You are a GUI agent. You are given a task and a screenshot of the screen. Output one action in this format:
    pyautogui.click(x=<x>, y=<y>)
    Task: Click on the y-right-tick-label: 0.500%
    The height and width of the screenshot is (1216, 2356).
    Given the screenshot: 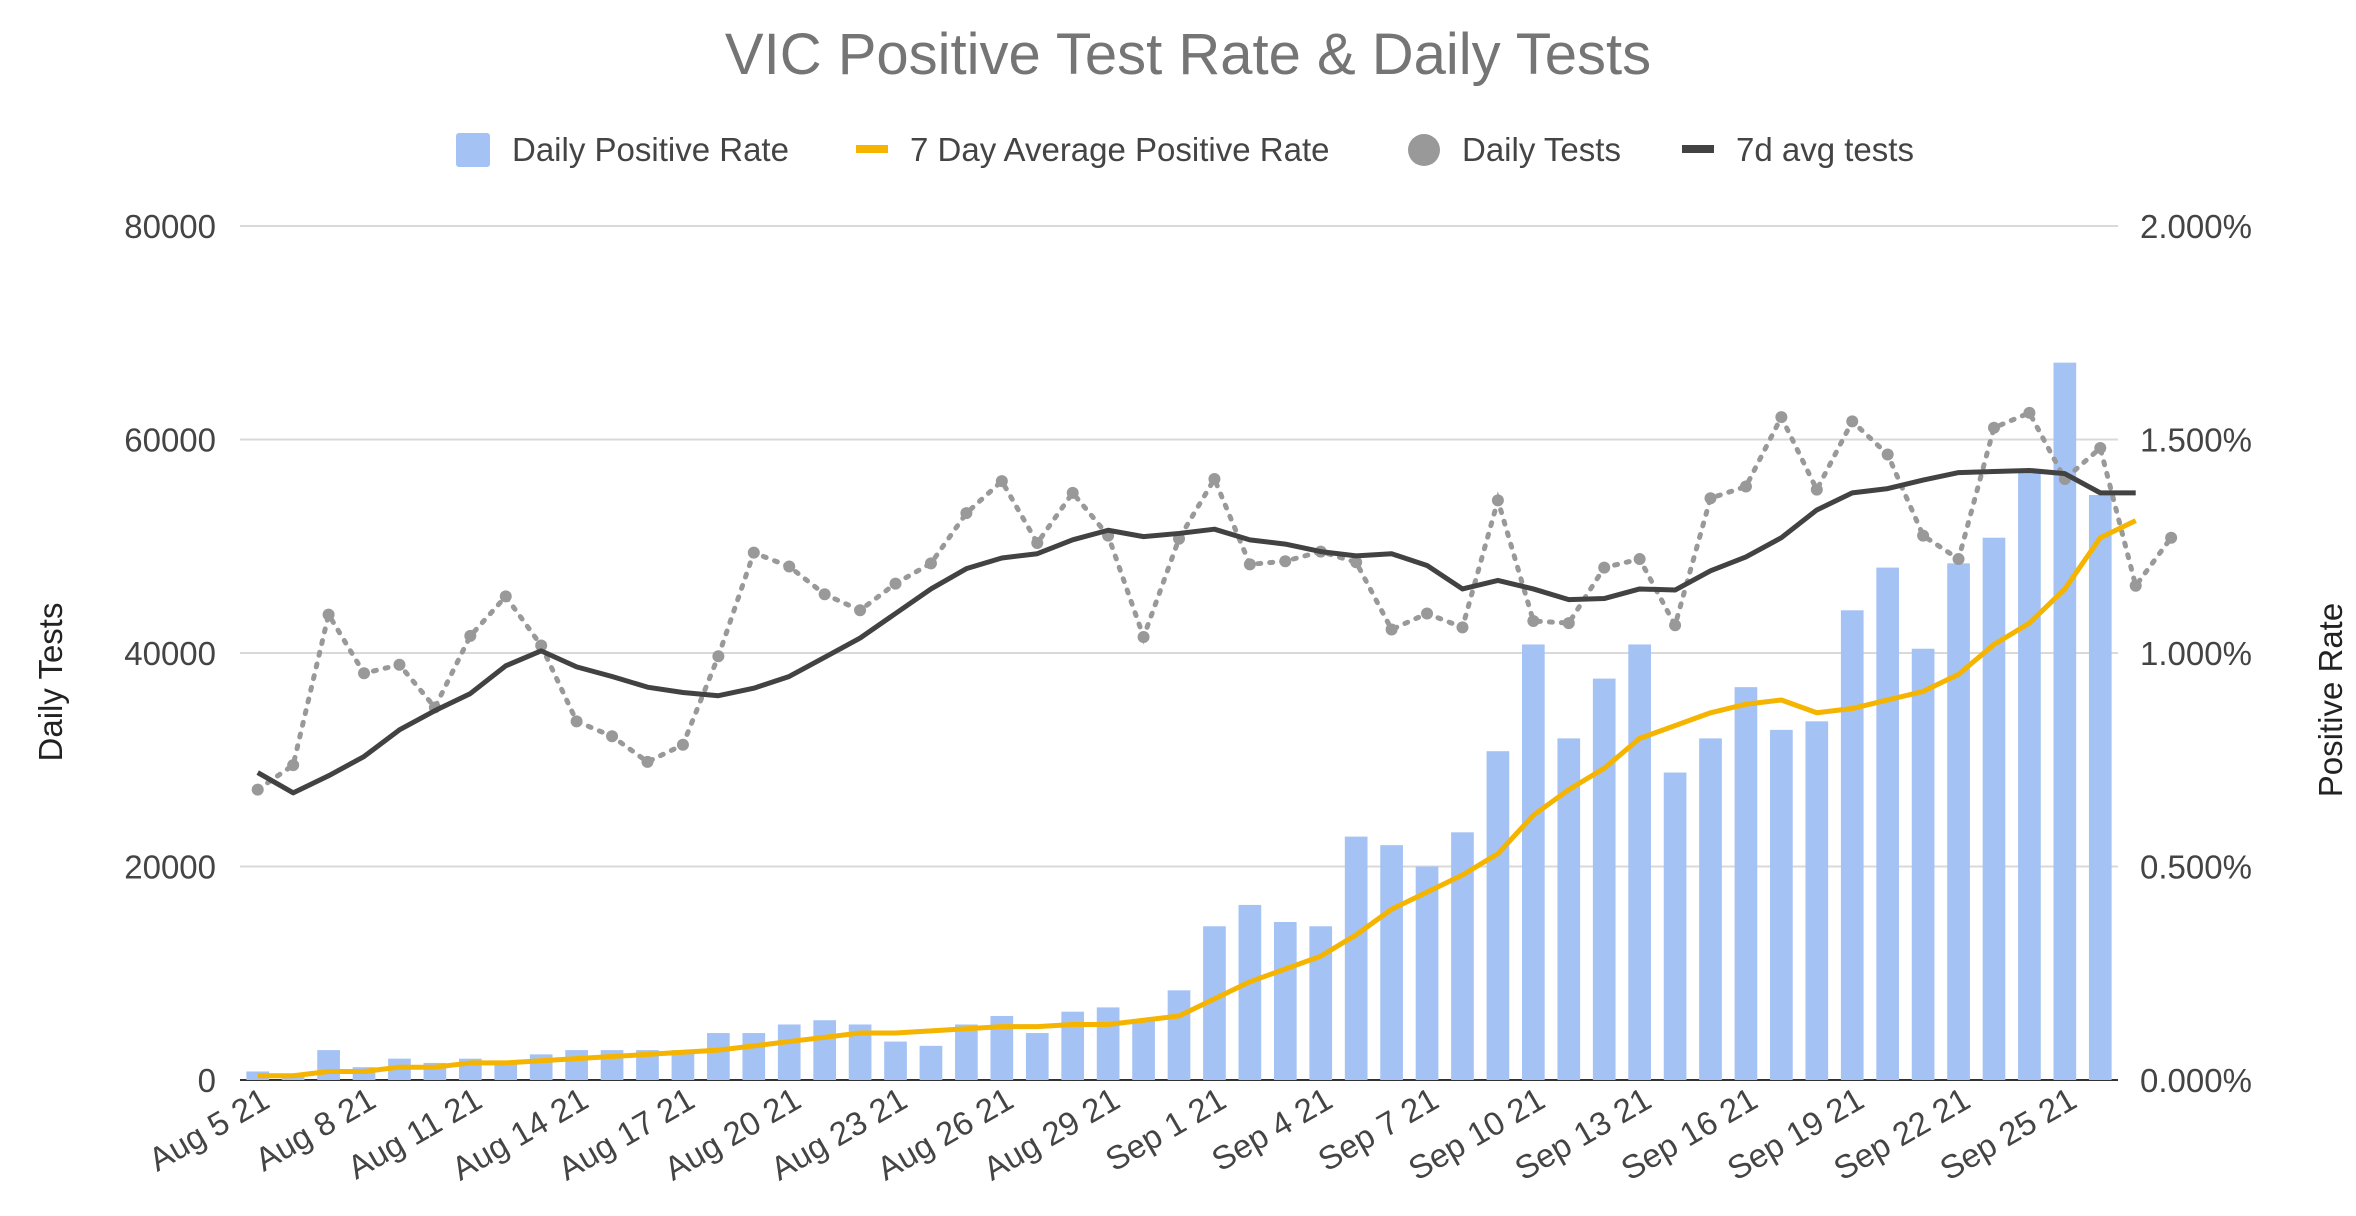 What is the action you would take?
    pyautogui.click(x=2196, y=867)
    